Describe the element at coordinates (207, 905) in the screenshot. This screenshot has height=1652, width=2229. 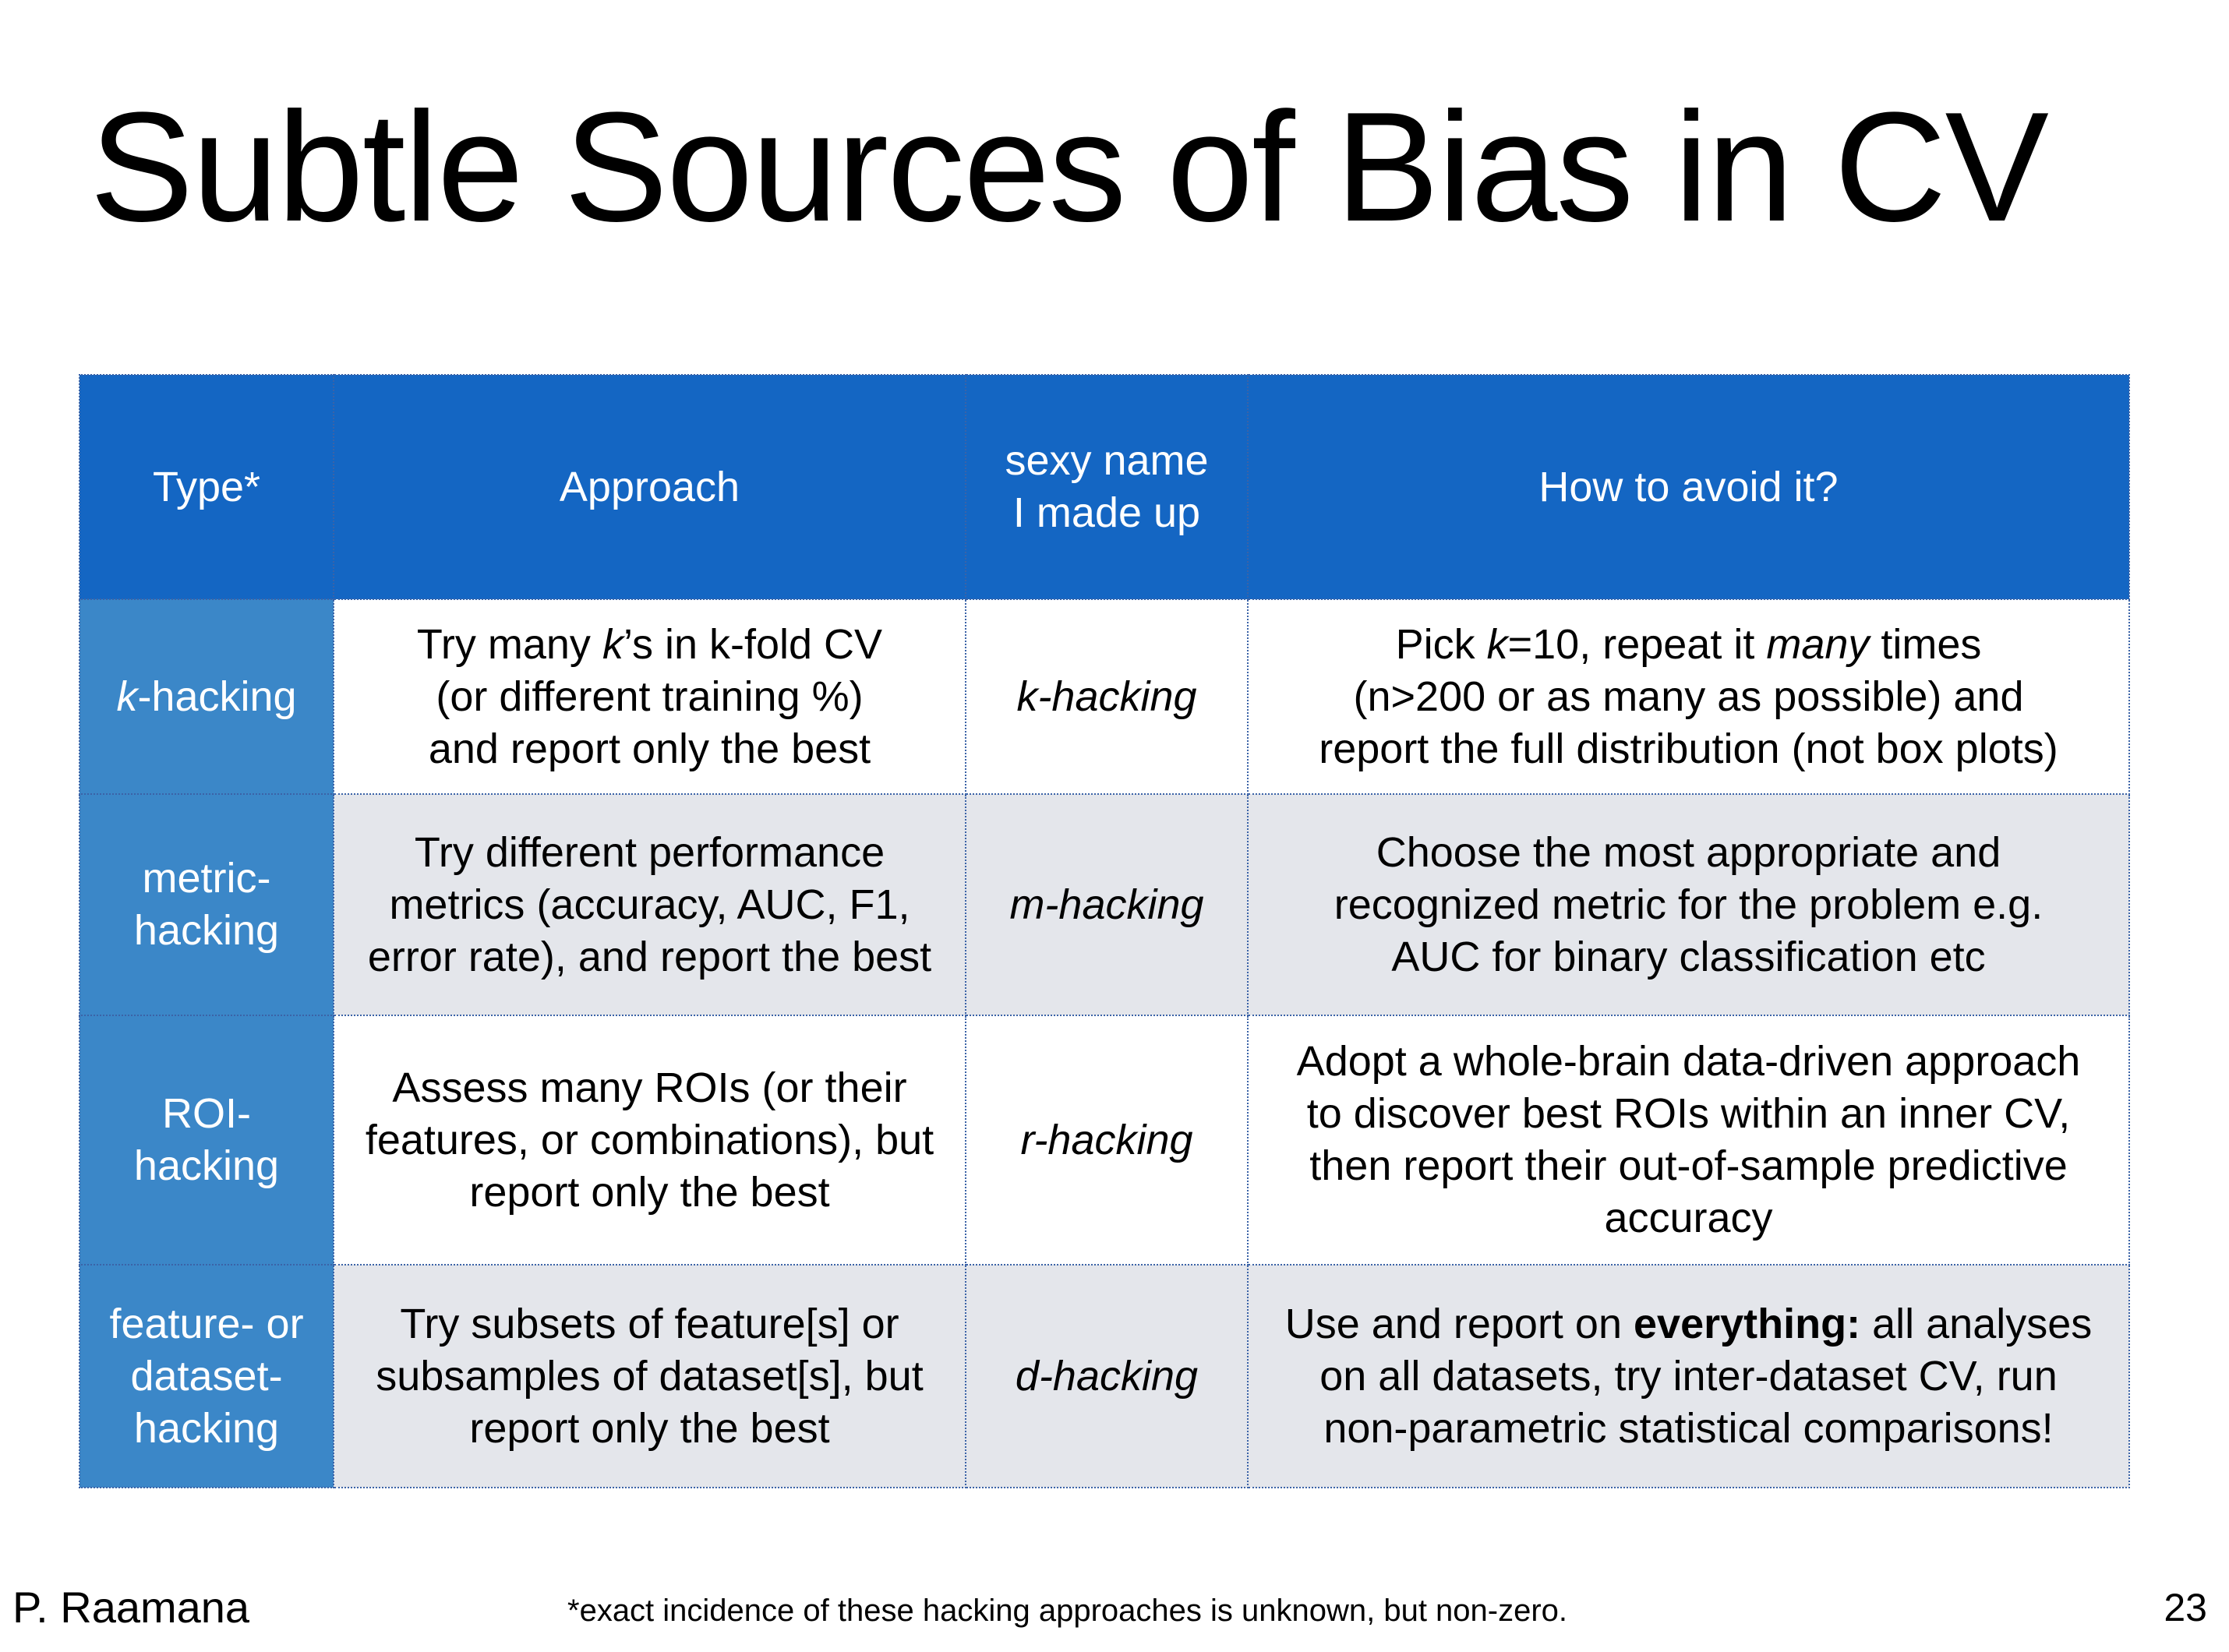
I see `row-type: metric- hacking` at that location.